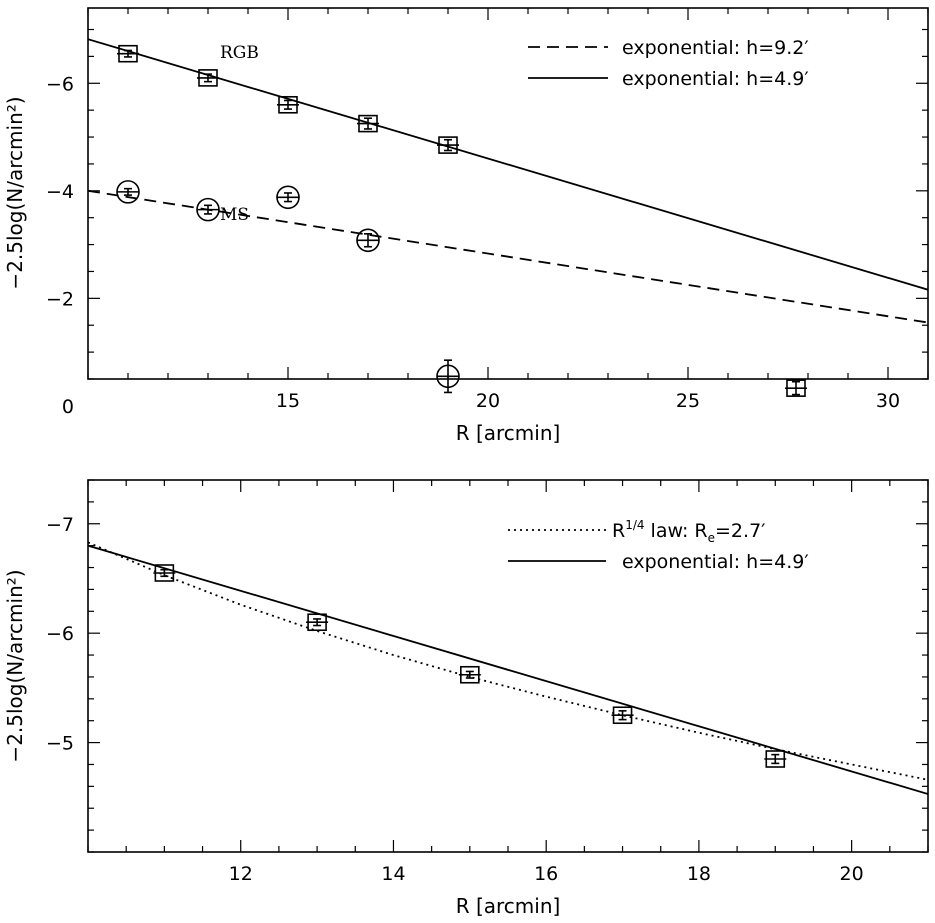 The image size is (935, 923). What do you see at coordinates (234, 215) in the screenshot?
I see `top-annotation-ms: MS` at bounding box center [234, 215].